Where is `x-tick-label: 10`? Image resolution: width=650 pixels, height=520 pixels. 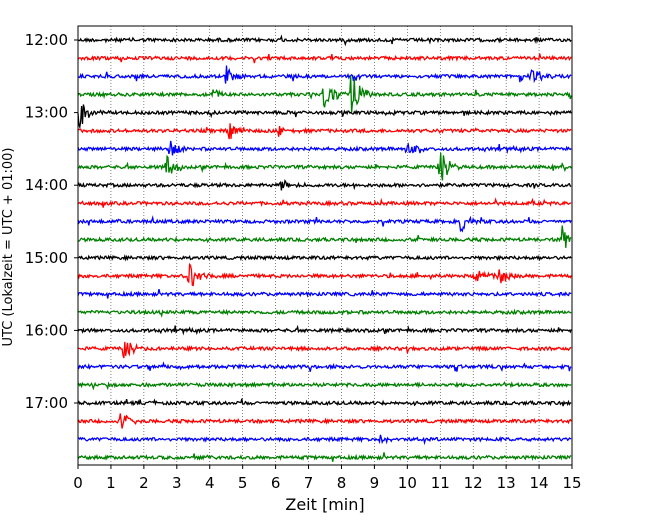
x-tick-label: 10 is located at coordinates (407, 483).